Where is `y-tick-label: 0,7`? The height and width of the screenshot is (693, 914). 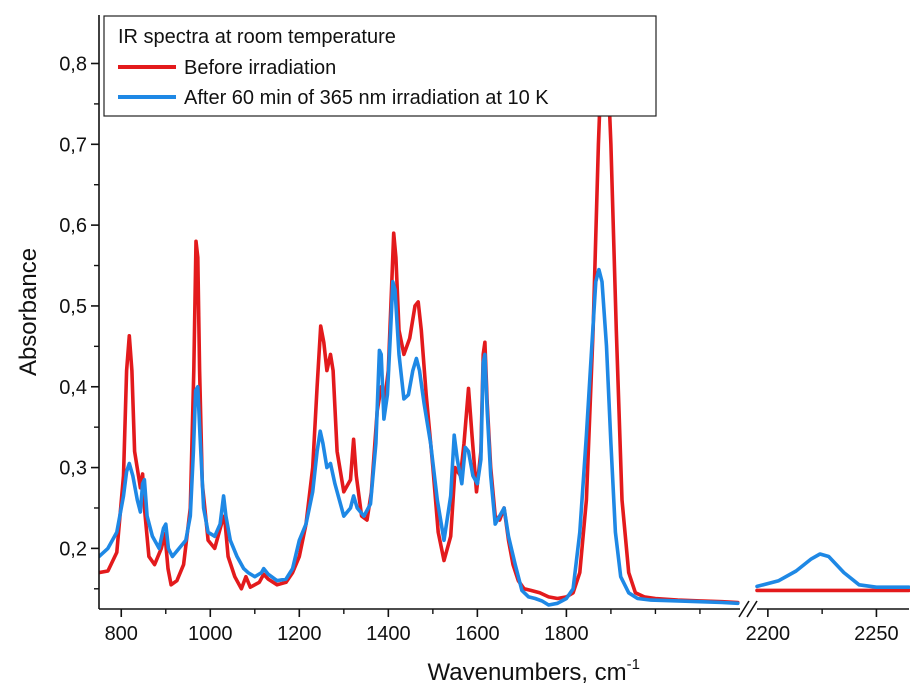 y-tick-label: 0,7 is located at coordinates (73, 145).